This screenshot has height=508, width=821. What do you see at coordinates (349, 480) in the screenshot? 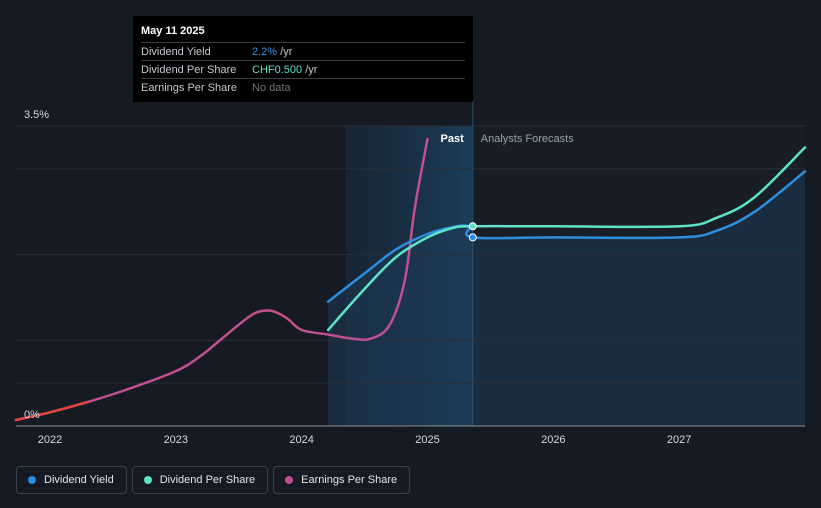
I see `legend-label: Earnings Per Share` at bounding box center [349, 480].